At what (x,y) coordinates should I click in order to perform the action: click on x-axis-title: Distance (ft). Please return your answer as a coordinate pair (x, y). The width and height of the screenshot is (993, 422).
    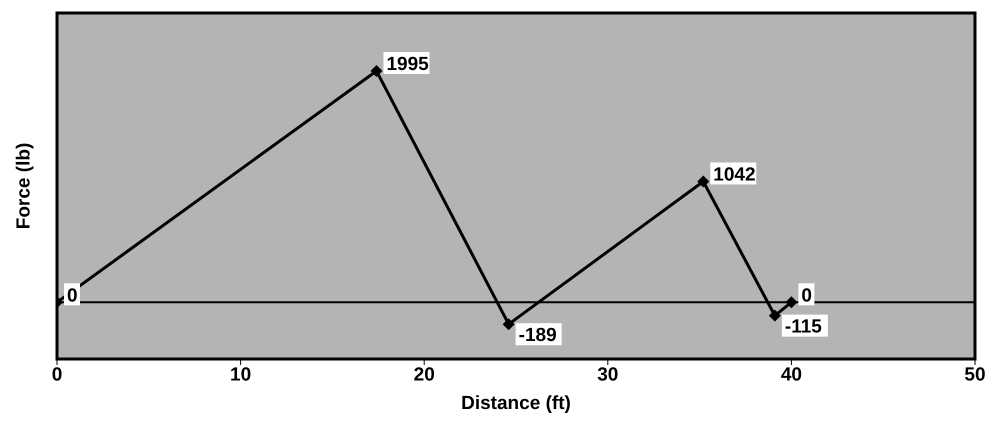
    Looking at the image, I should click on (516, 403).